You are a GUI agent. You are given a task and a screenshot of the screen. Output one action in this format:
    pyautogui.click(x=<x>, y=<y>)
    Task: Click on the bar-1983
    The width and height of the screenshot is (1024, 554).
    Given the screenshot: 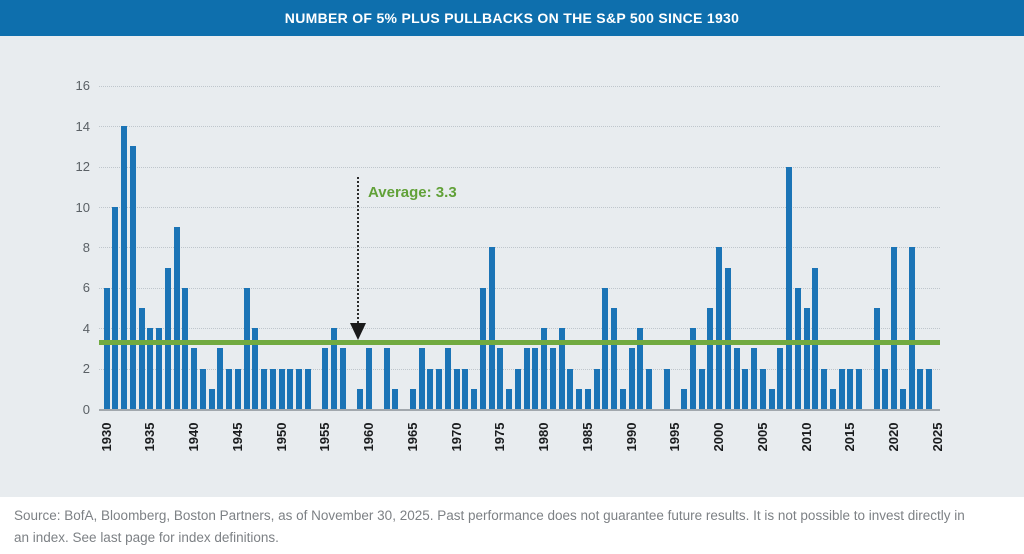 What is the action you would take?
    pyautogui.click(x=570, y=388)
    